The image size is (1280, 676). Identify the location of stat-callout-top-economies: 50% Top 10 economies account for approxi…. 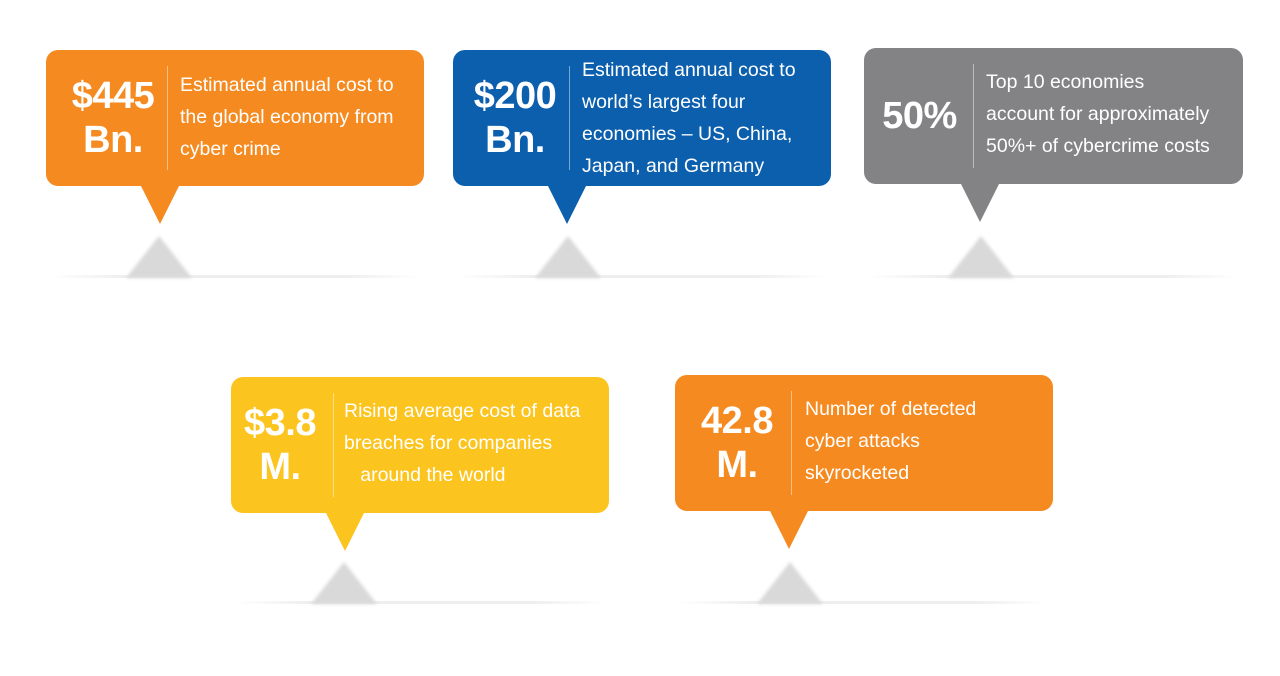
(1053, 135).